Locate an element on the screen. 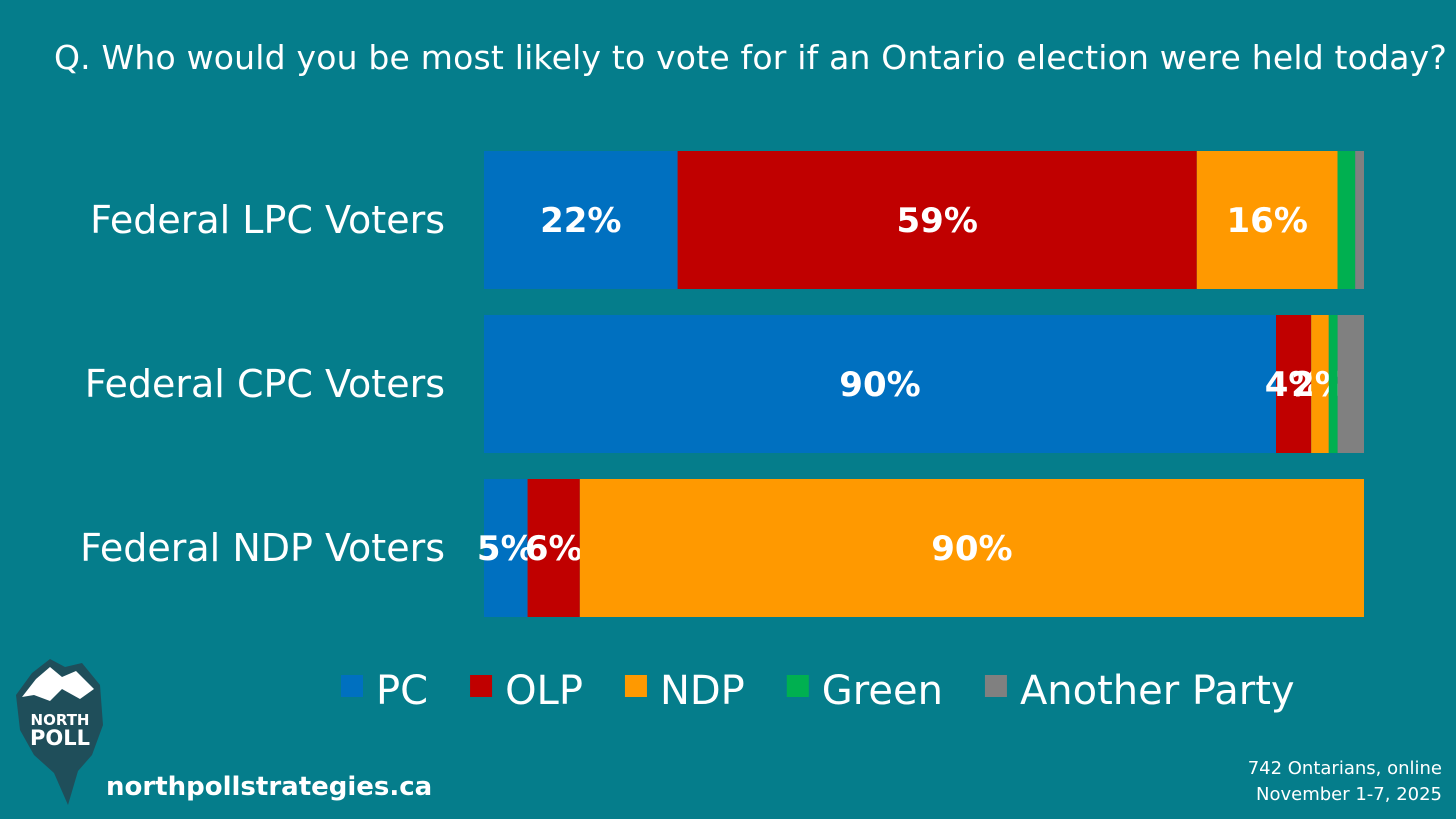 This screenshot has width=1456, height=819. logo-text-poll: POLL is located at coordinates (60, 738).